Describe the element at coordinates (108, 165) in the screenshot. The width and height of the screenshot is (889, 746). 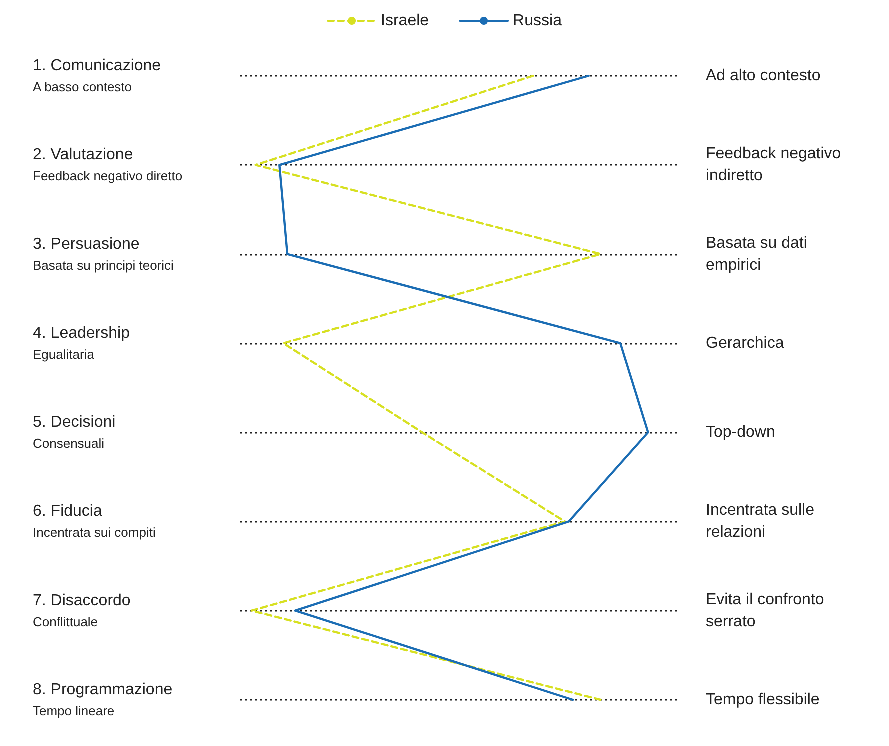
I see `y-tick-label: 2. Valutazione Feedback negativo diretto` at that location.